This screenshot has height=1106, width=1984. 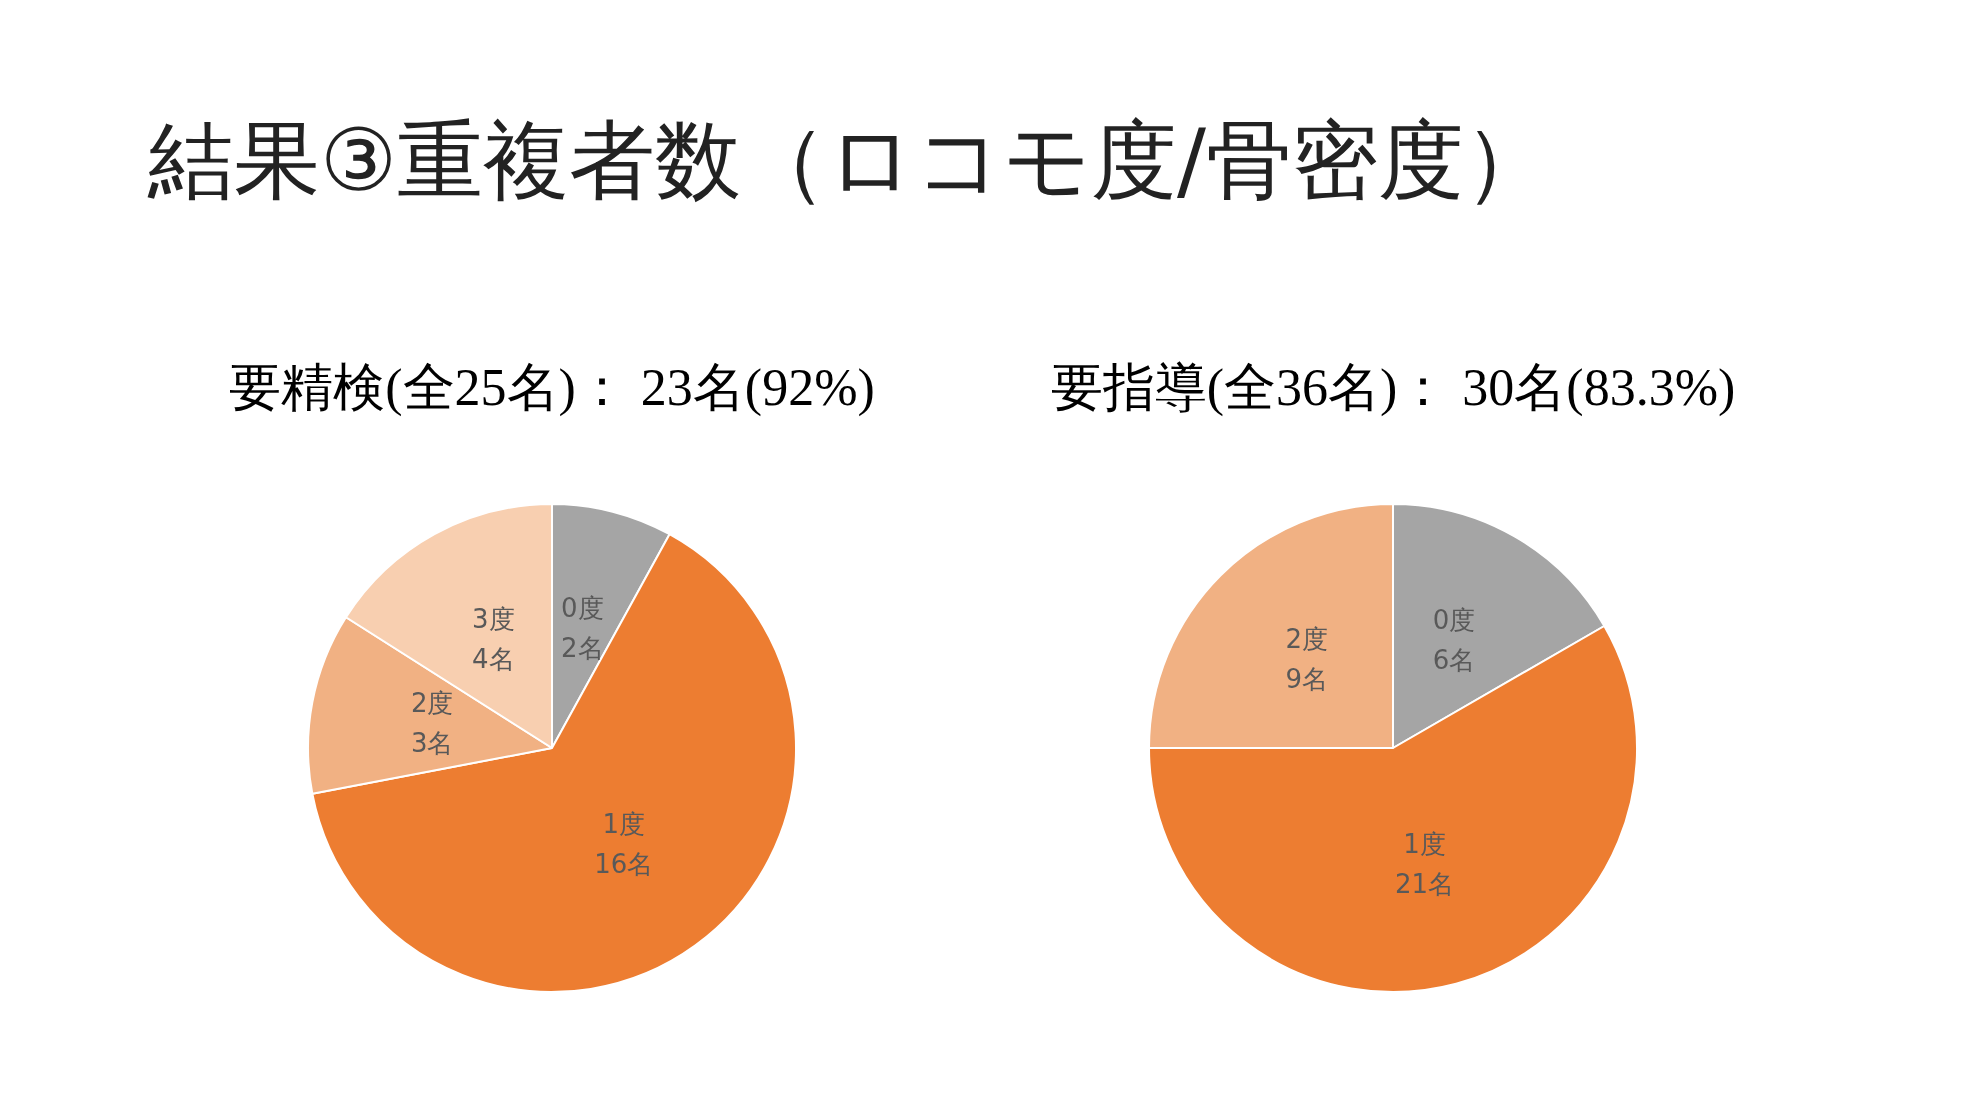 What do you see at coordinates (493, 618) in the screenshot?
I see `slice-label: 3度` at bounding box center [493, 618].